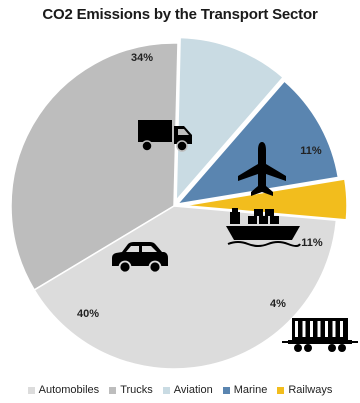  Describe the element at coordinates (278, 304) in the screenshot. I see `slice-label-railways: 4%` at that location.